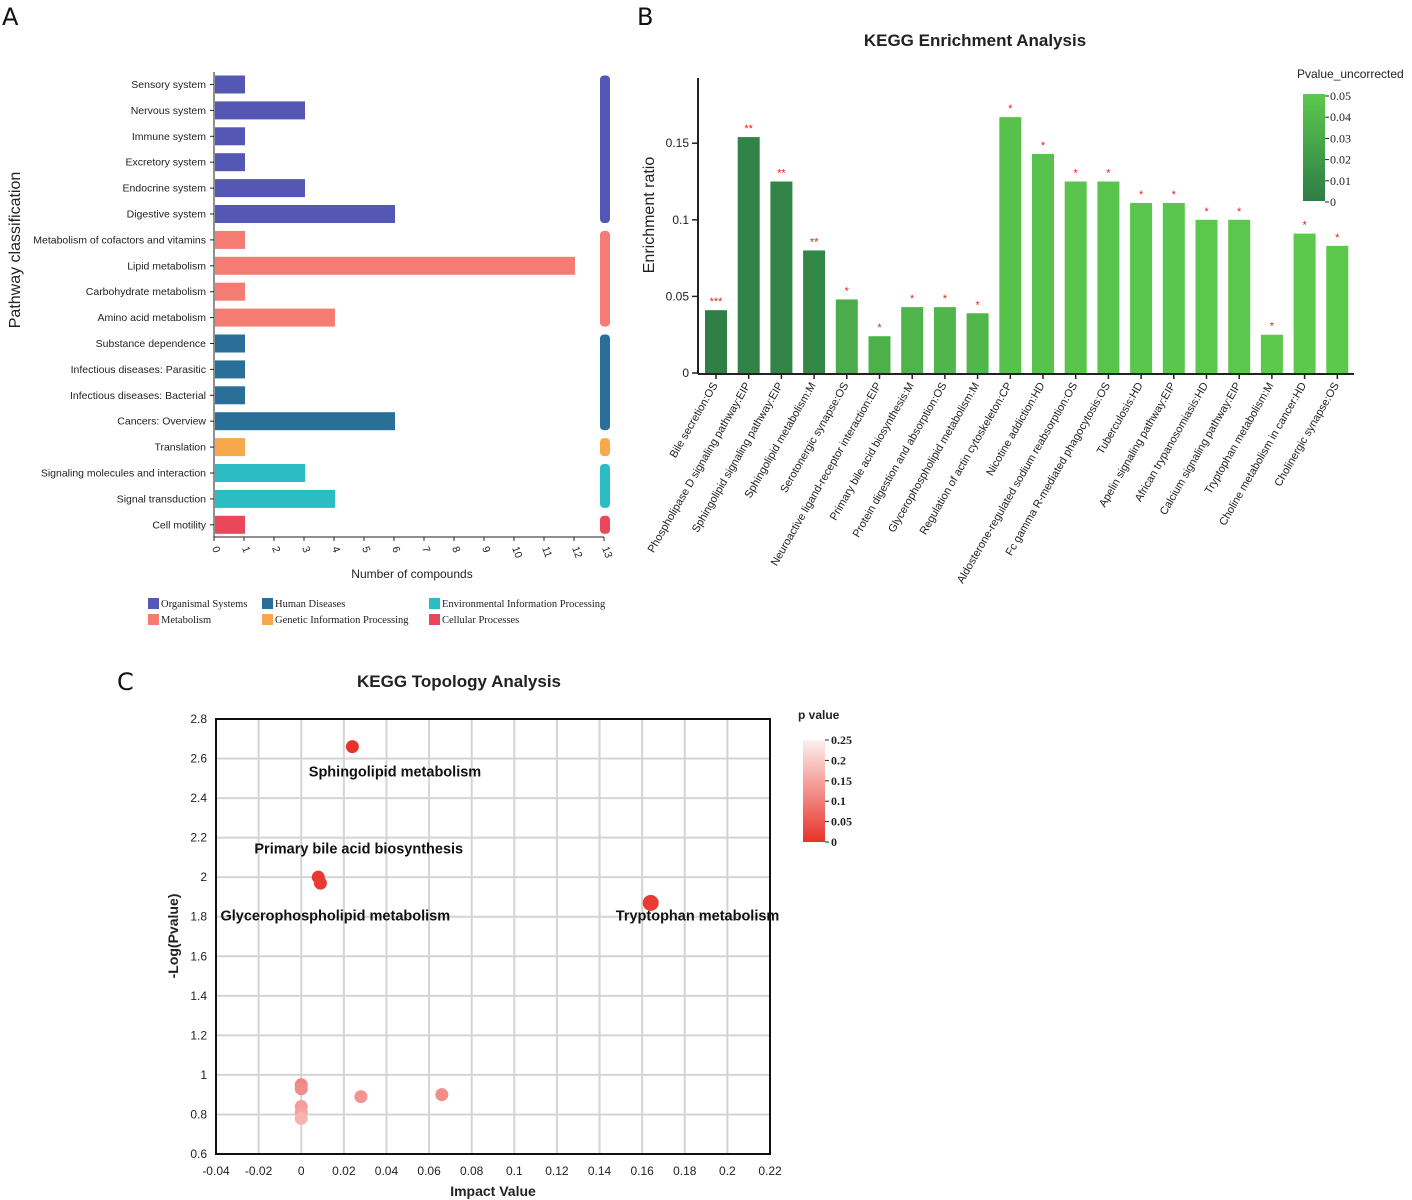  I want to click on a-x-tick-label: 2, so click(275, 550).